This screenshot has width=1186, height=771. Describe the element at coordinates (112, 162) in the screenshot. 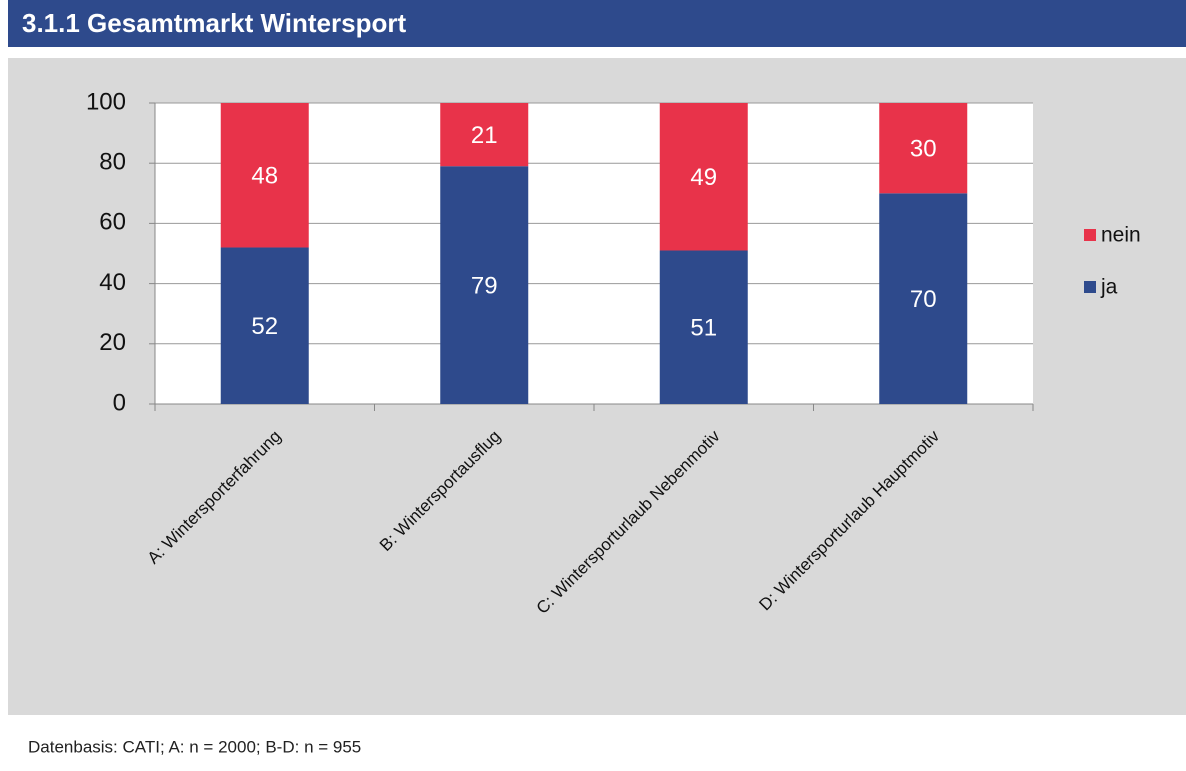

I see `y-tick-label: 80` at that location.